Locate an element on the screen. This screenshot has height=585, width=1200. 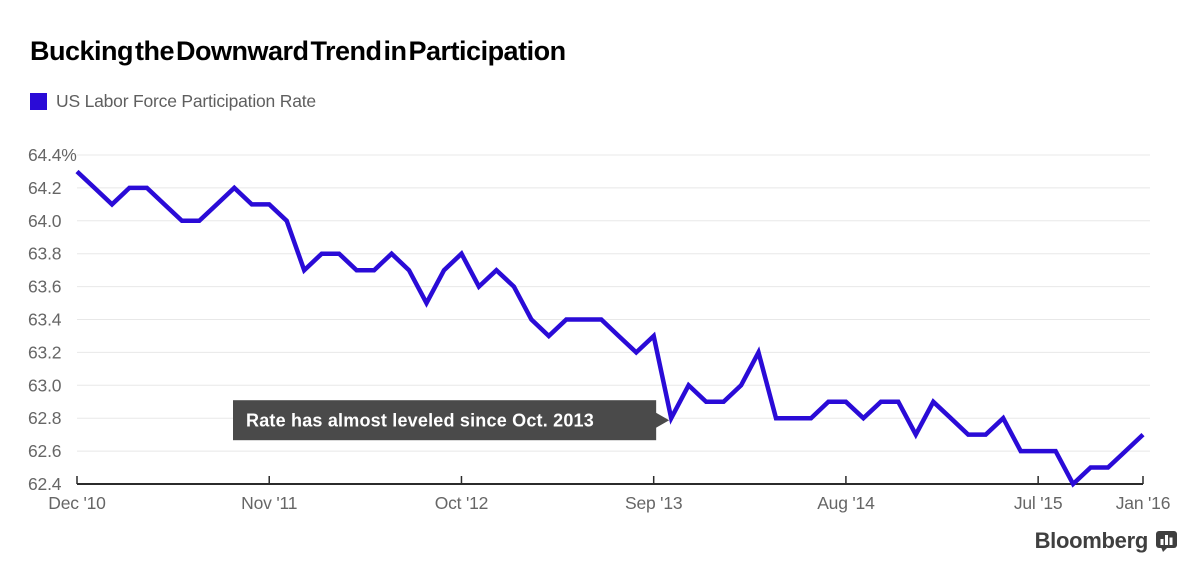
y-axis-tick-label: 62.8 is located at coordinates (44, 418).